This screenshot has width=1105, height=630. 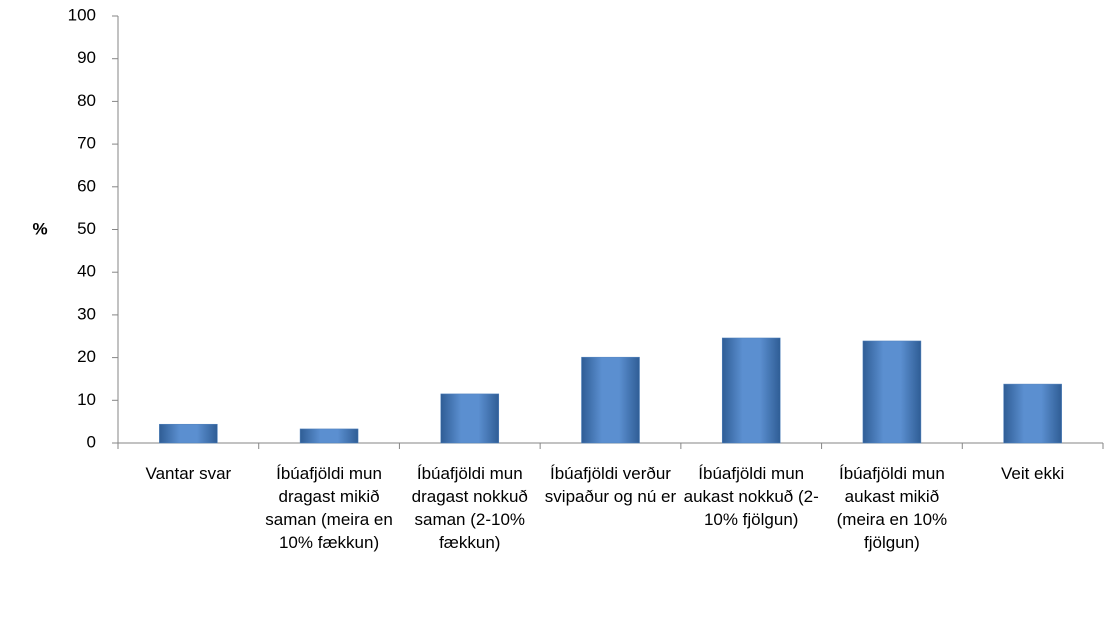 I want to click on y-tick-label: 10, so click(x=86, y=399).